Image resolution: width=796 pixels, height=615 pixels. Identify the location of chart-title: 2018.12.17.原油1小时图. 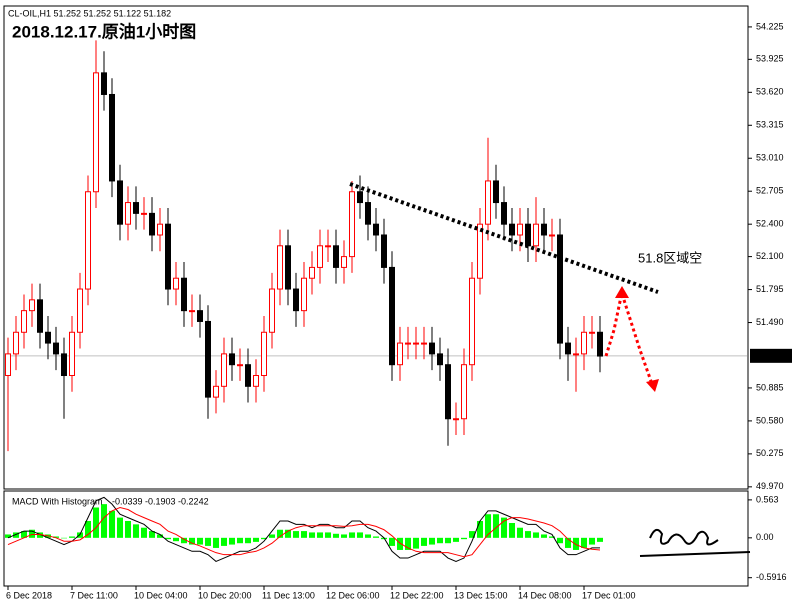
(104, 31).